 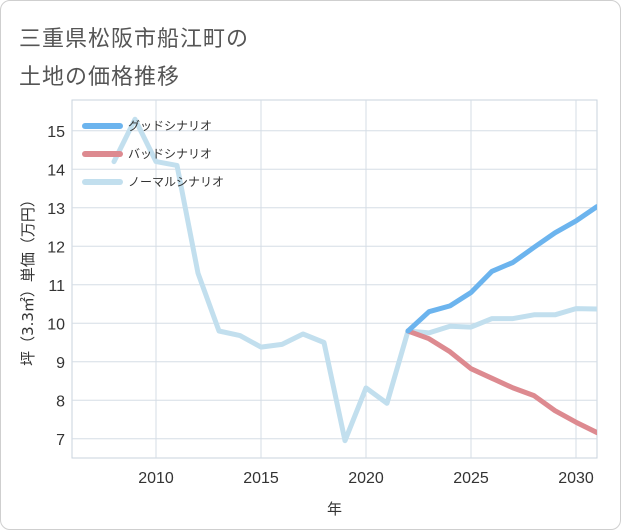 I want to click on x-axis-label: 年, so click(x=334, y=509).